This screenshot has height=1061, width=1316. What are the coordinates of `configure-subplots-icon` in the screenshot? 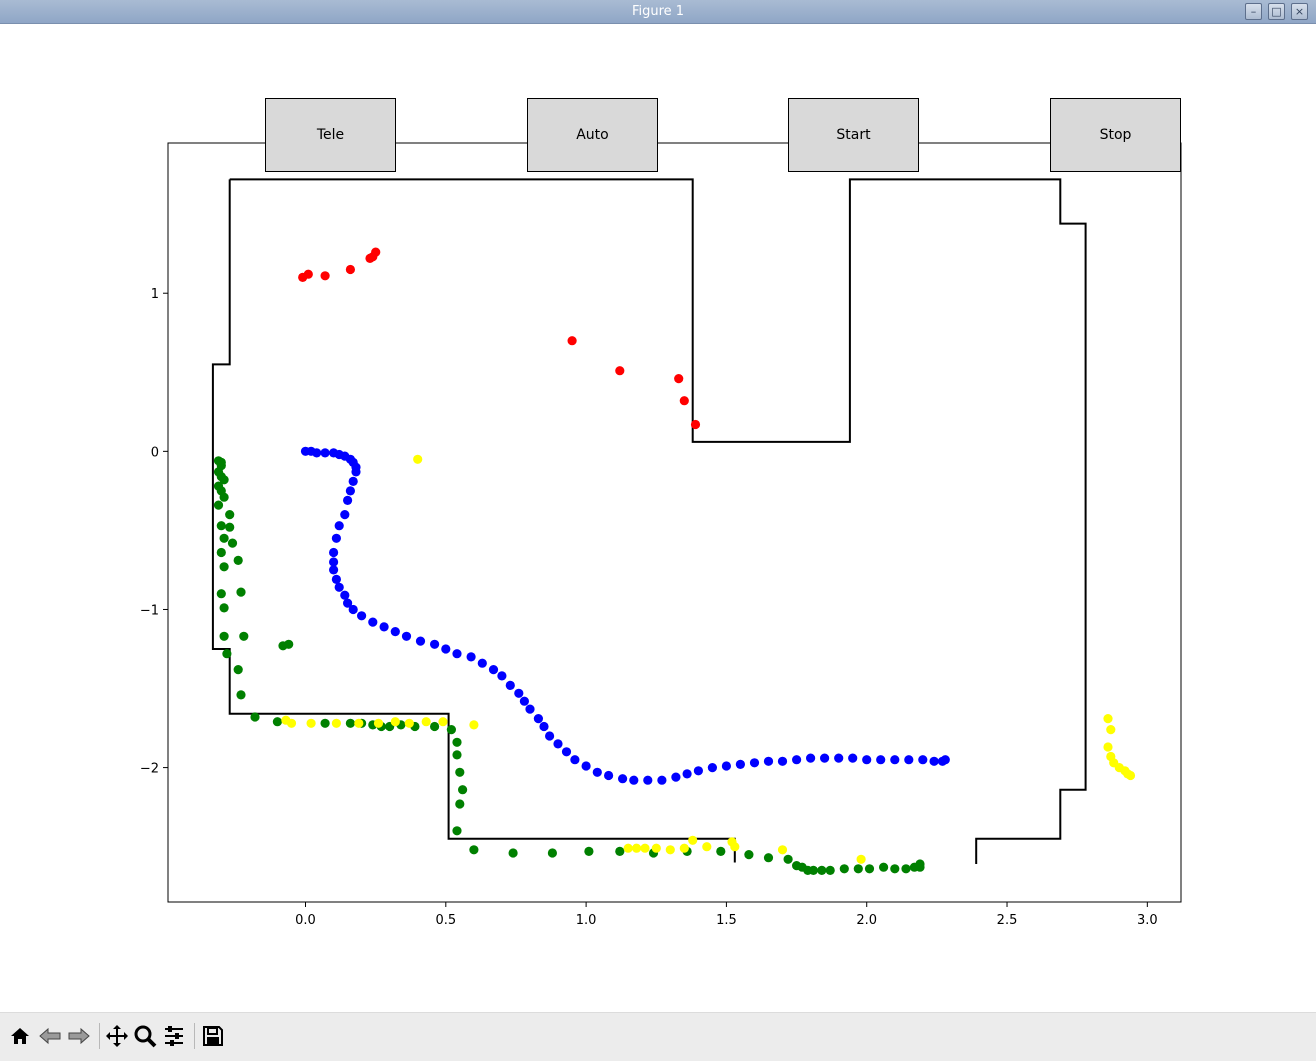 It's located at (174, 1036).